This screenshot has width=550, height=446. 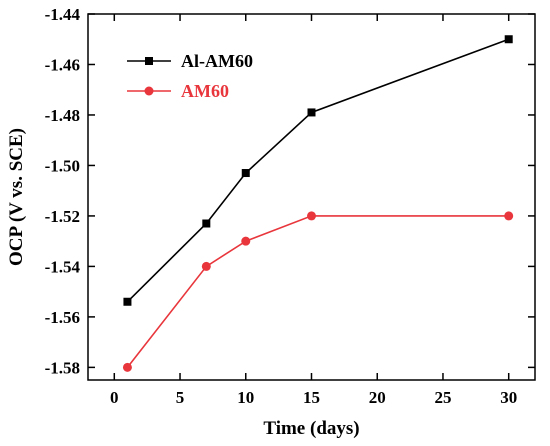 I want to click on y-tick-label: -1.48, so click(x=62, y=115).